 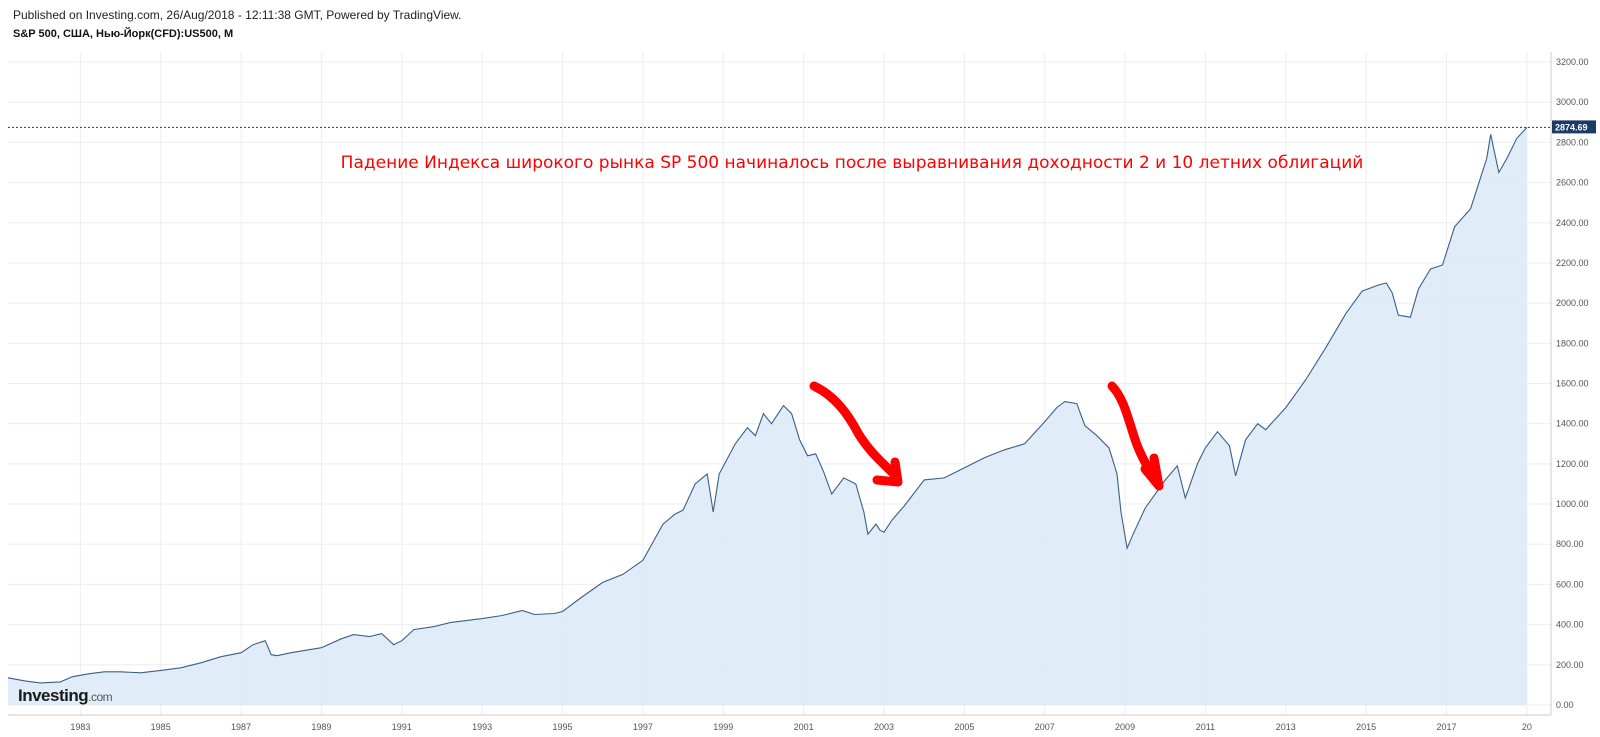 What do you see at coordinates (1125, 727) in the screenshot?
I see `x-tick-label: 2009` at bounding box center [1125, 727].